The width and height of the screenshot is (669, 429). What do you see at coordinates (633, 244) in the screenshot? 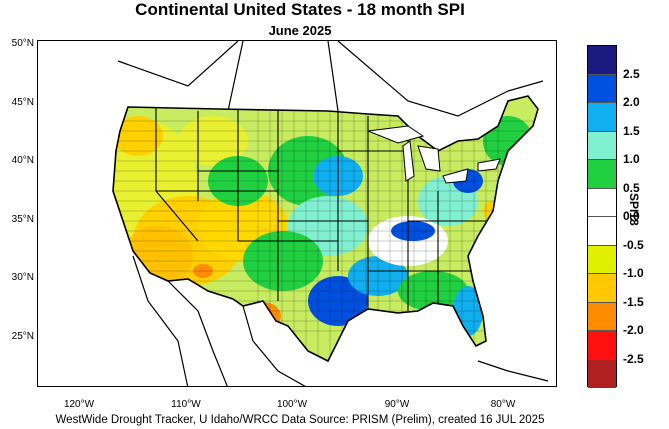
I see `legend-label: -0.5` at bounding box center [633, 244].